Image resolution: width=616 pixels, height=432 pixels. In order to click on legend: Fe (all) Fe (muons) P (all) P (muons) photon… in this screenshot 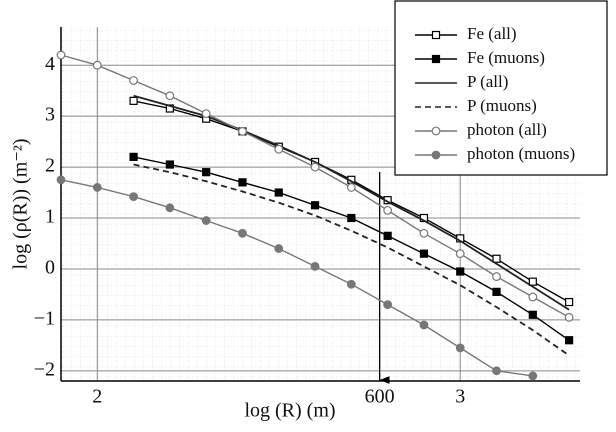, I will do `click(501, 88)`.